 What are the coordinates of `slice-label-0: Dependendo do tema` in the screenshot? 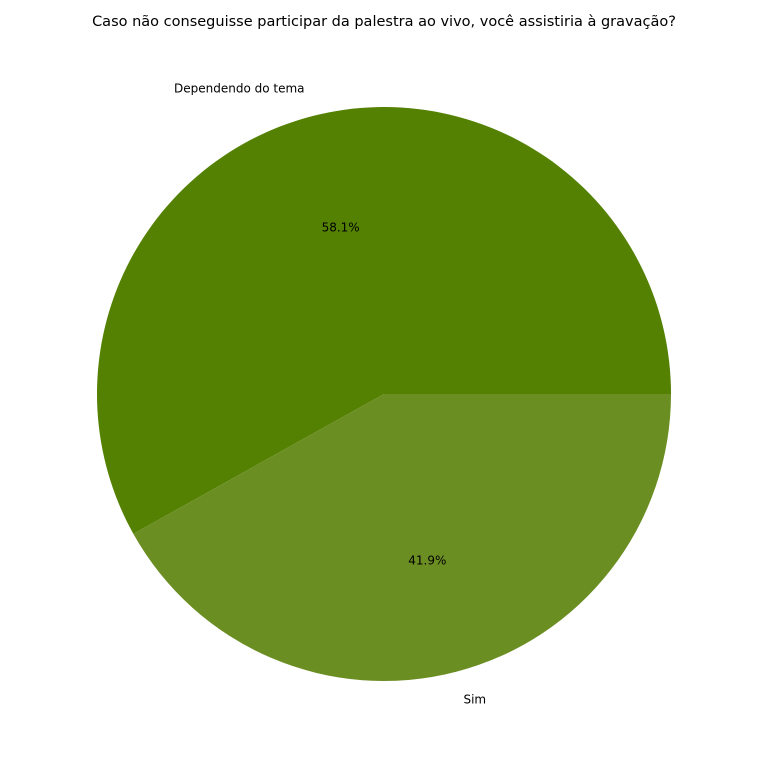 It's located at (239, 88).